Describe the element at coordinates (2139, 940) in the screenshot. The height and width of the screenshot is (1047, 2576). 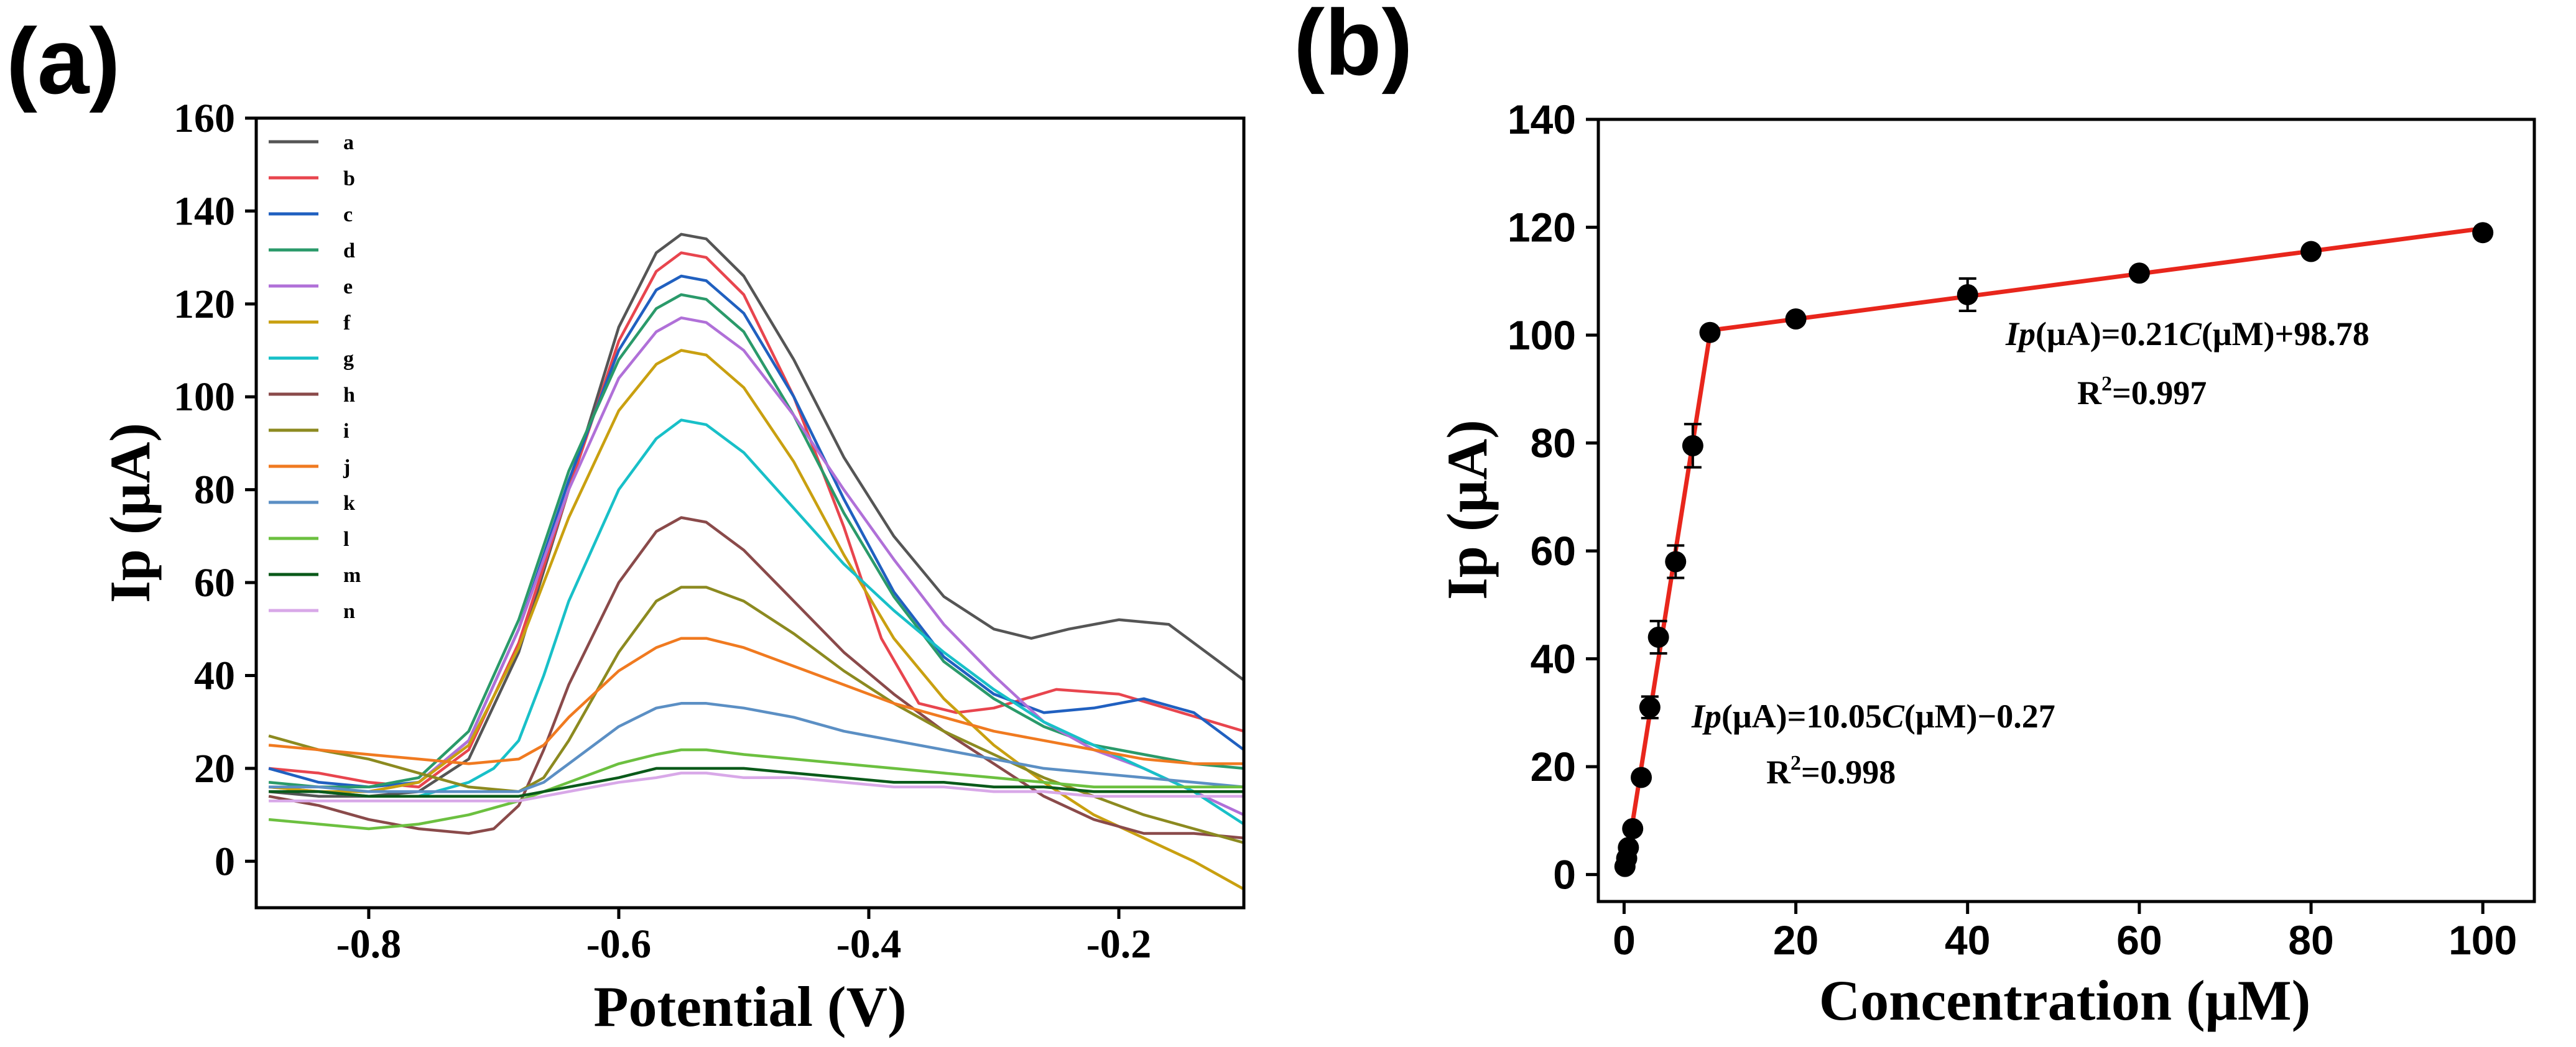
I see `x-tick-label-b: 60` at that location.